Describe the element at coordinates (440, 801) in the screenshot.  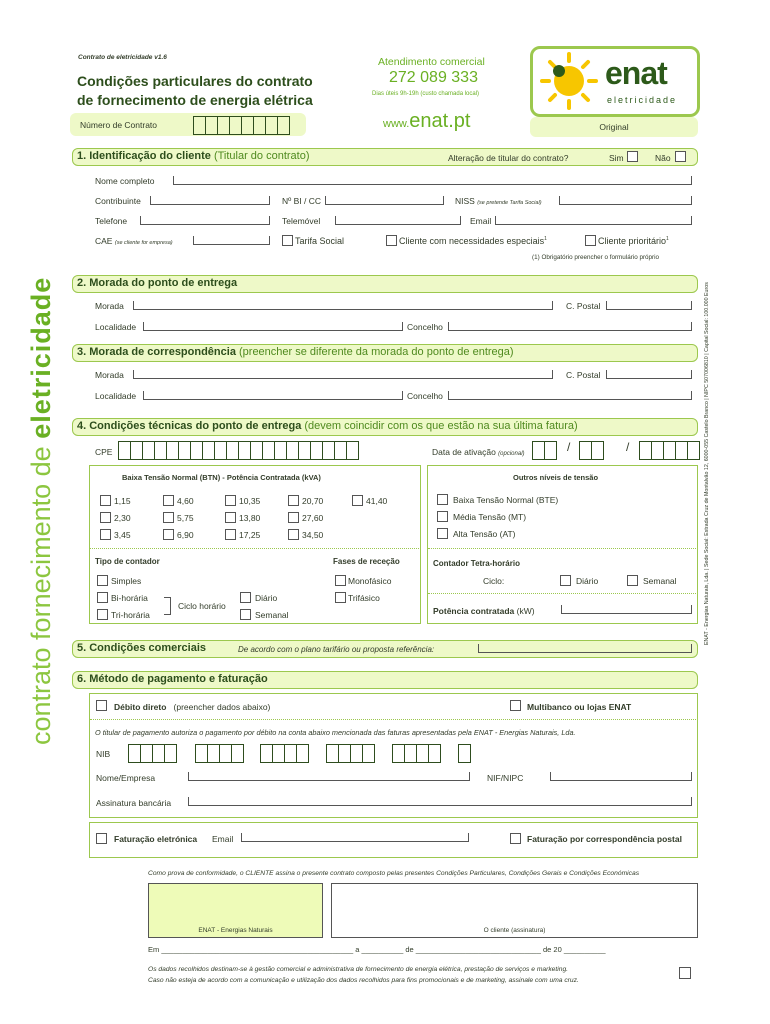
I see `bank-signature-field` at that location.